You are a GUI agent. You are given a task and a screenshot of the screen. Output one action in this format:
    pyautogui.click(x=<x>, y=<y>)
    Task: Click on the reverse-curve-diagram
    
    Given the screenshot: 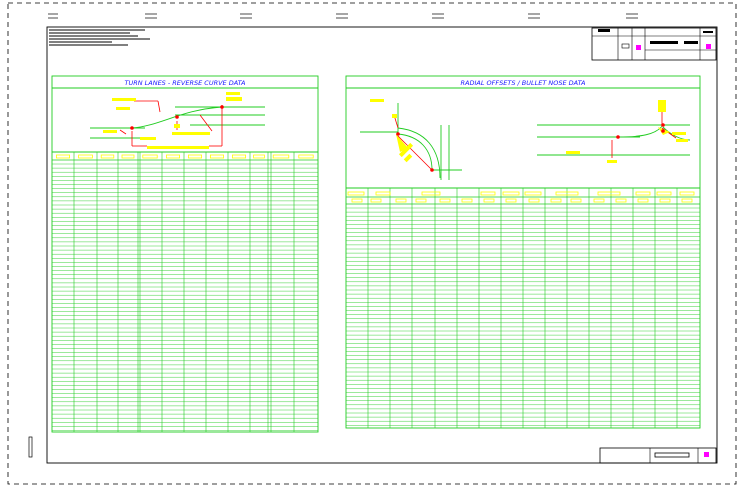 What is the action you would take?
    pyautogui.click(x=177, y=120)
    